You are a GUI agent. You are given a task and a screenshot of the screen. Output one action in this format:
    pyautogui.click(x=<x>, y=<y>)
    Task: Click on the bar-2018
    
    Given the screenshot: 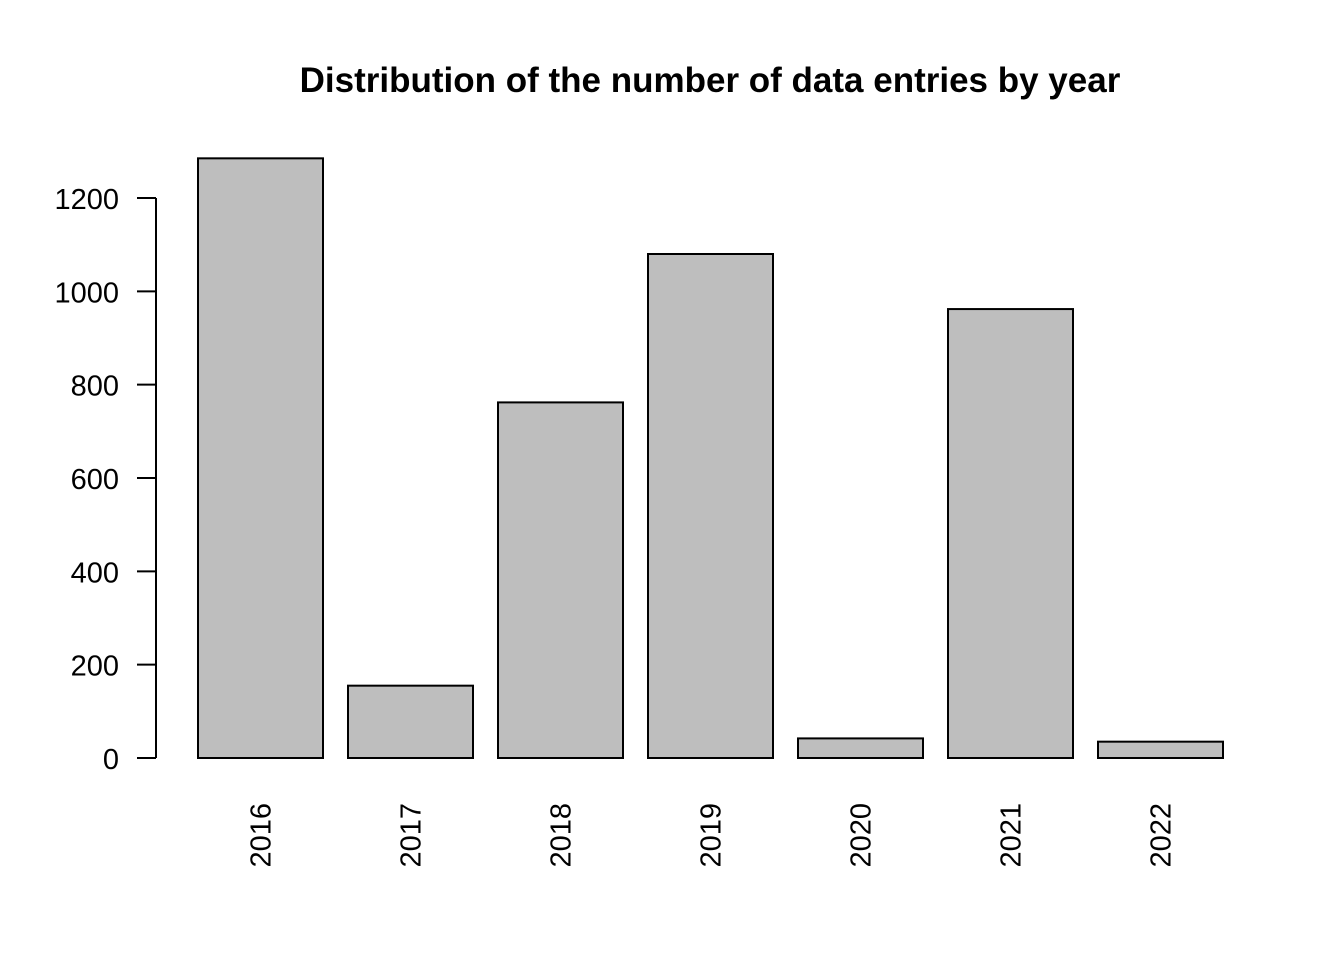 What is the action you would take?
    pyautogui.click(x=560, y=580)
    